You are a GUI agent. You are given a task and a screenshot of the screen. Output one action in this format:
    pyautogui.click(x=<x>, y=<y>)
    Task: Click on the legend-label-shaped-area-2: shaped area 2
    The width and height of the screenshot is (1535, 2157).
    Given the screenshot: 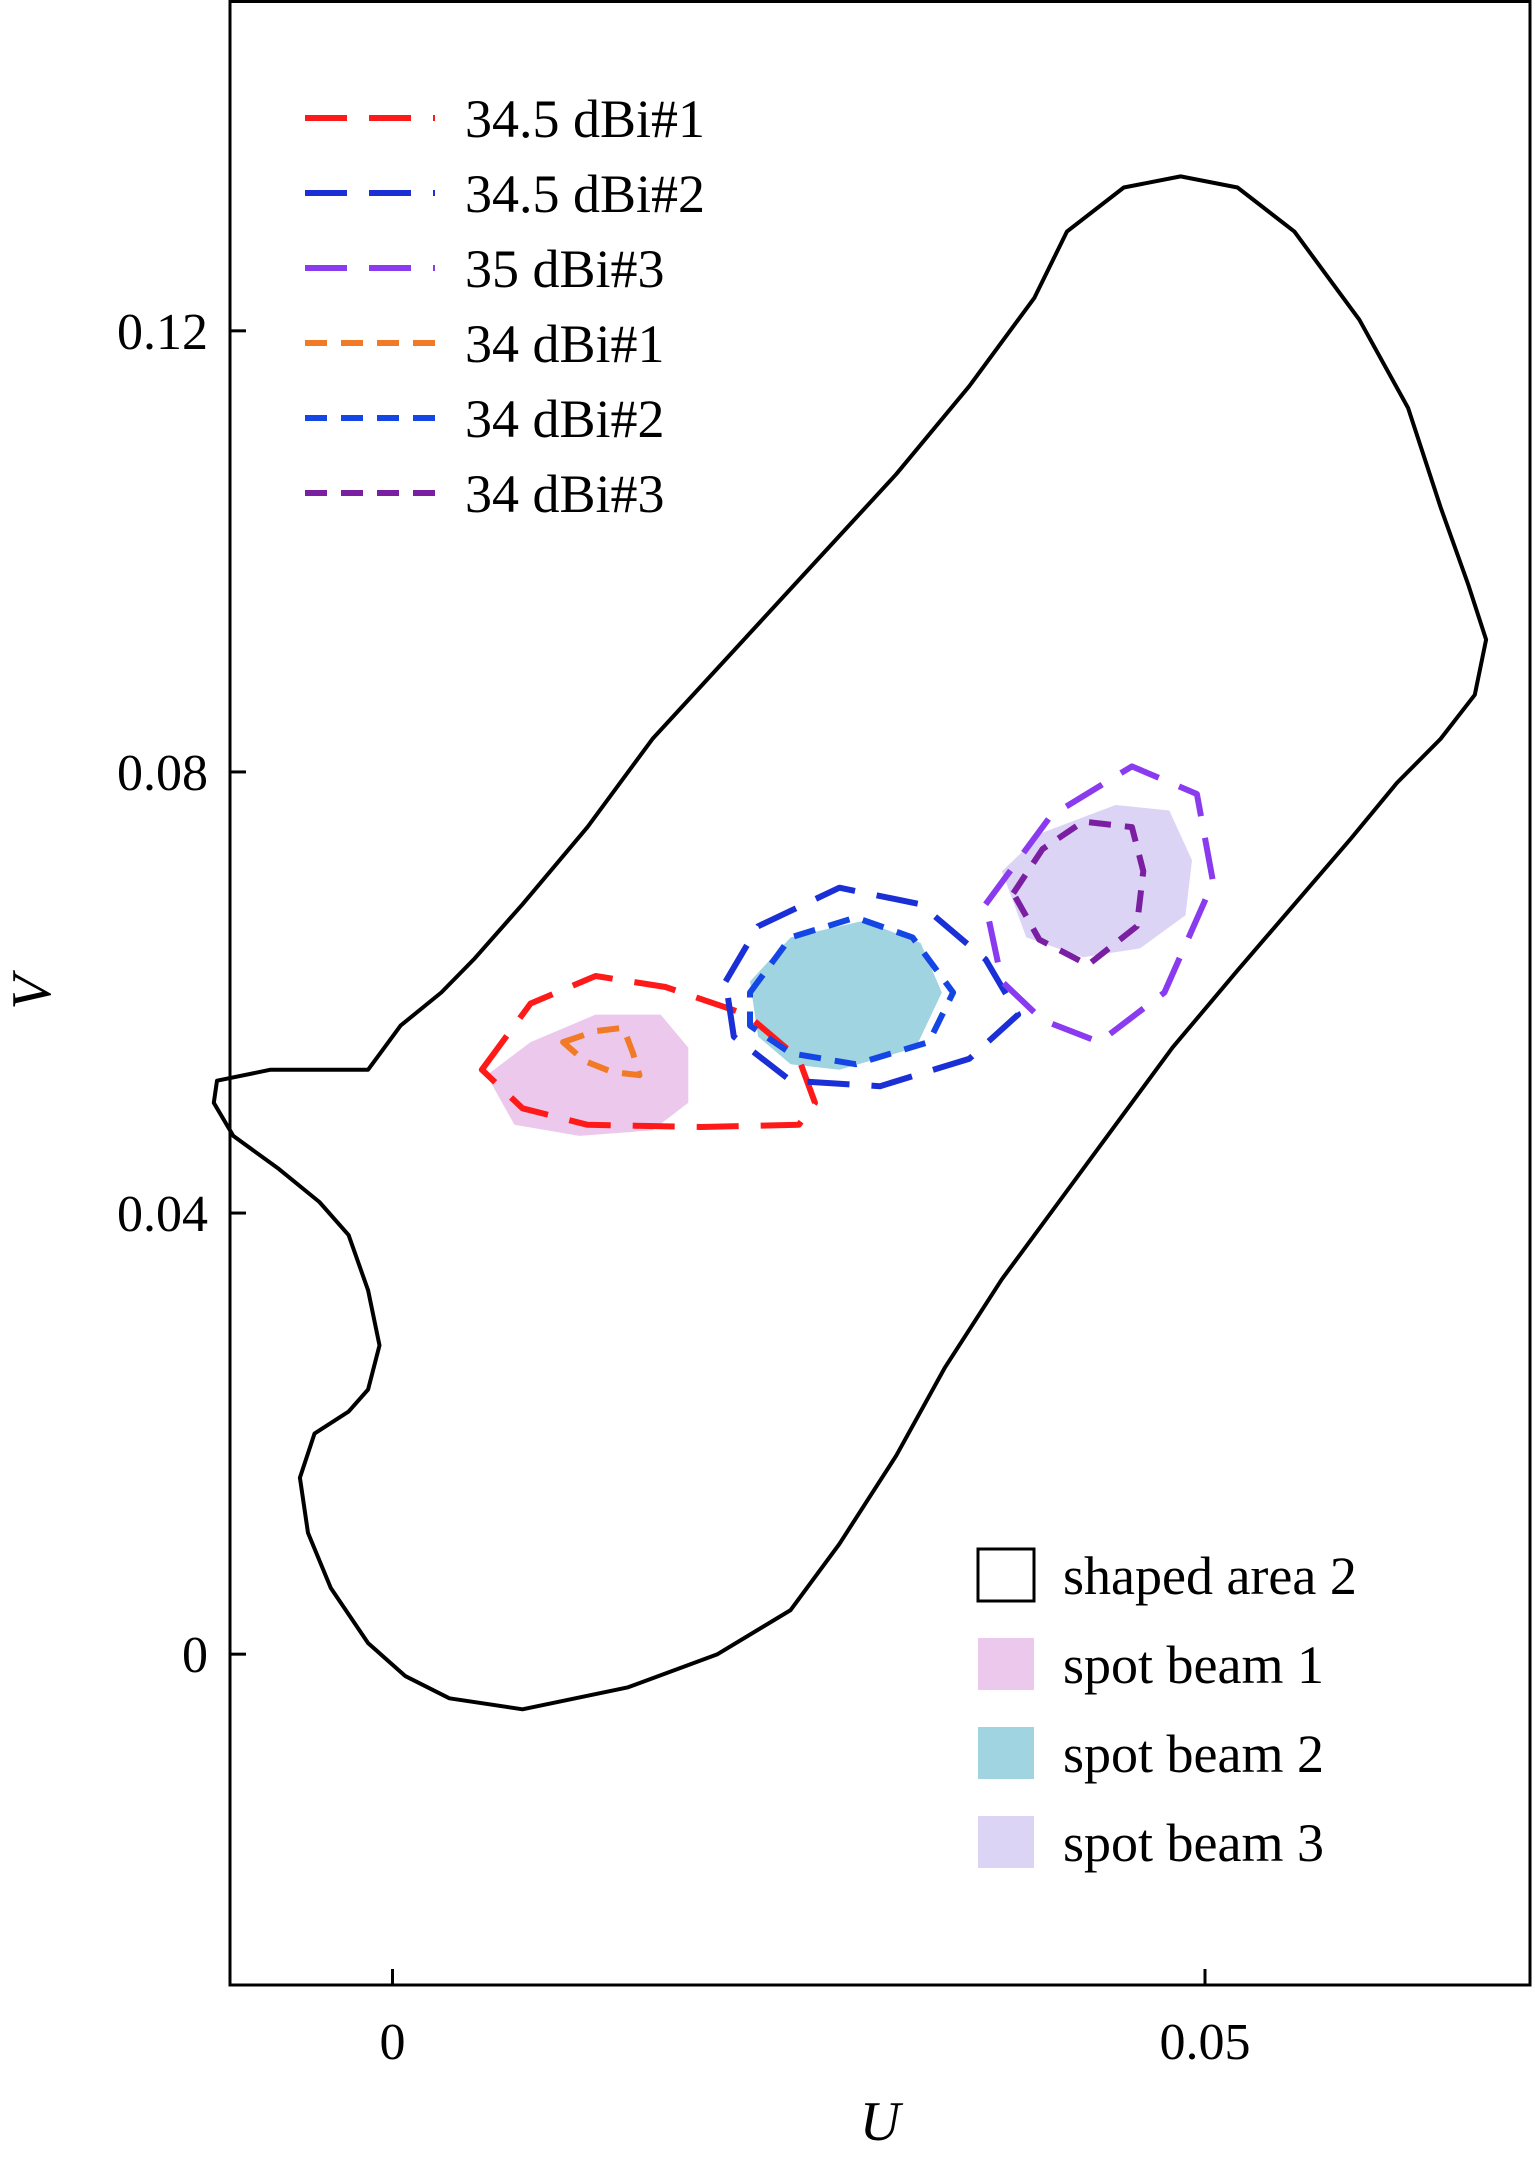 What is the action you would take?
    pyautogui.click(x=1210, y=1576)
    